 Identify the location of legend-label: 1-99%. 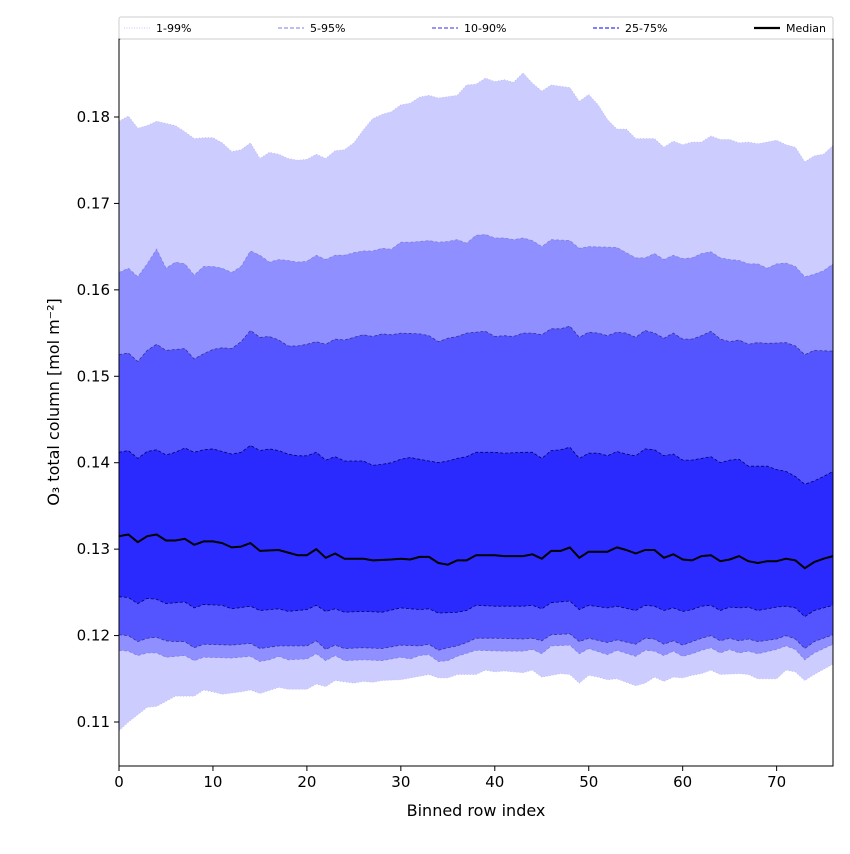
(173, 28).